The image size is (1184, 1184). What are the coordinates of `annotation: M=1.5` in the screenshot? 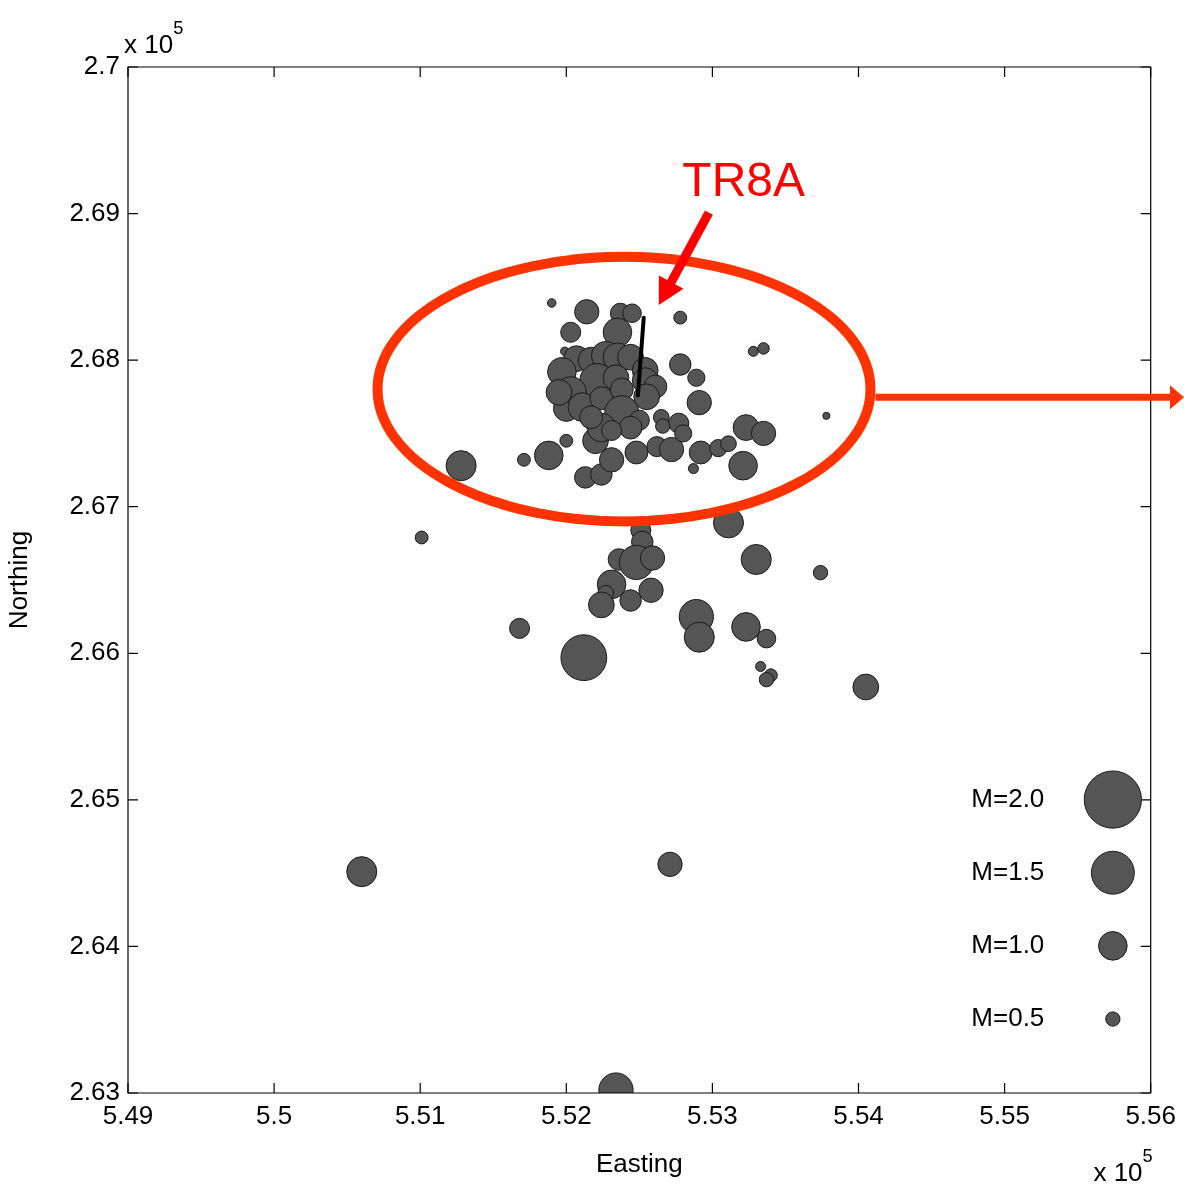 It's located at (1008, 870).